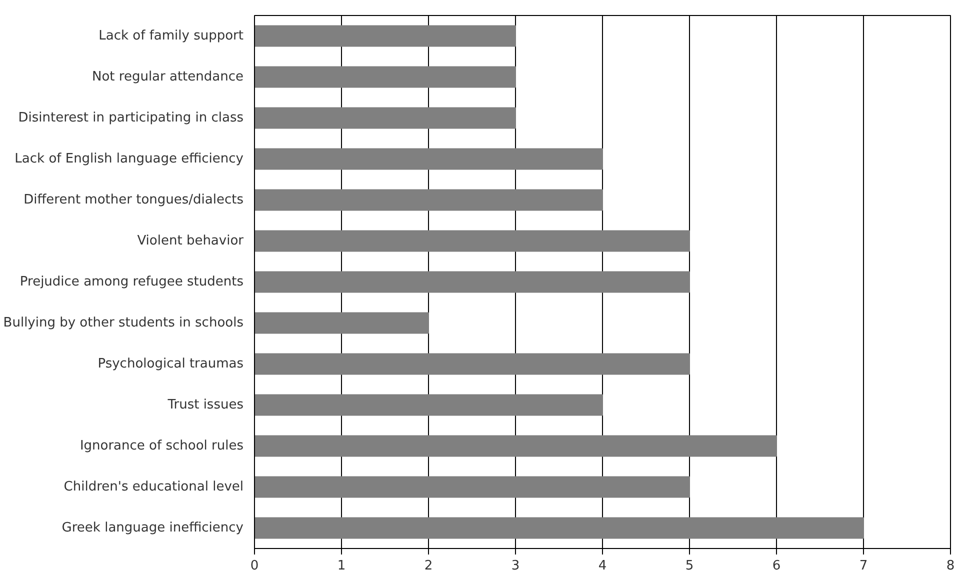 This screenshot has width=978, height=580. What do you see at coordinates (689, 566) in the screenshot?
I see `x-tick-label: 5` at bounding box center [689, 566].